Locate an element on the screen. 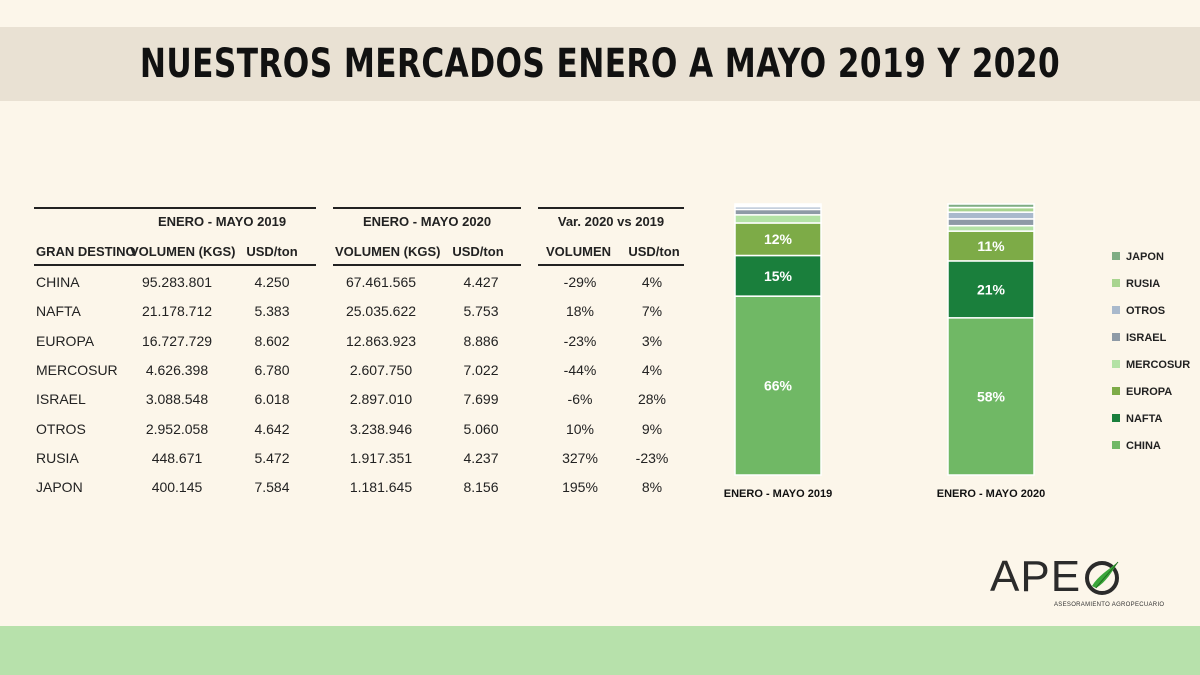 The image size is (1200, 675). table-cell-r6-c3: 1.917.351 is located at coordinates (381, 458).